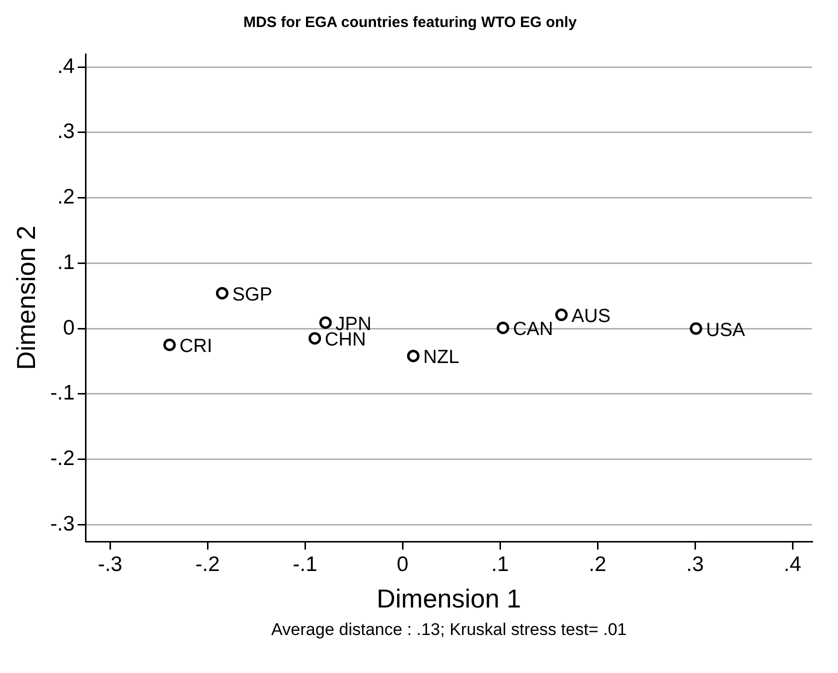  Describe the element at coordinates (62, 458) in the screenshot. I see `y-tick-label: -.2` at that location.